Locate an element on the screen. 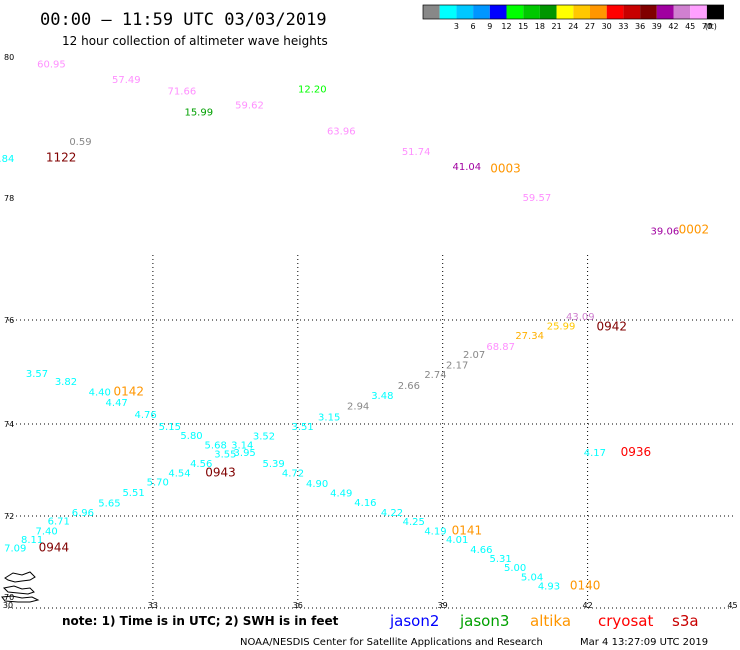 The height and width of the screenshot is (650, 740). wave-height-value: 4.16 is located at coordinates (365, 503).